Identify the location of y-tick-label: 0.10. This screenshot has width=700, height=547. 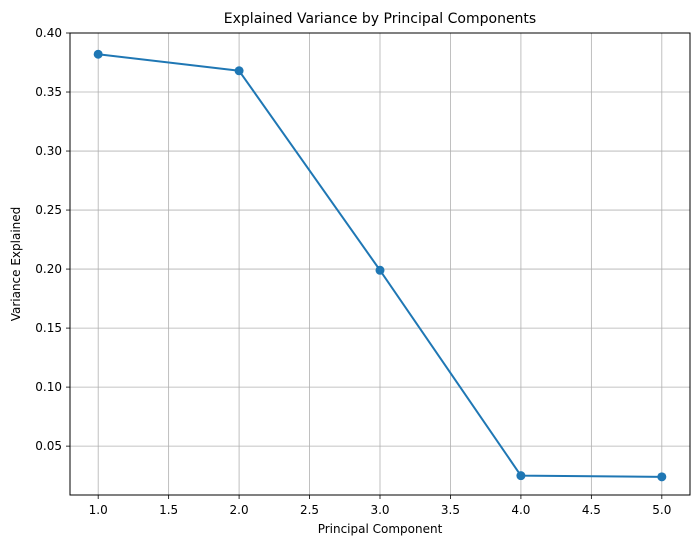
(48, 387).